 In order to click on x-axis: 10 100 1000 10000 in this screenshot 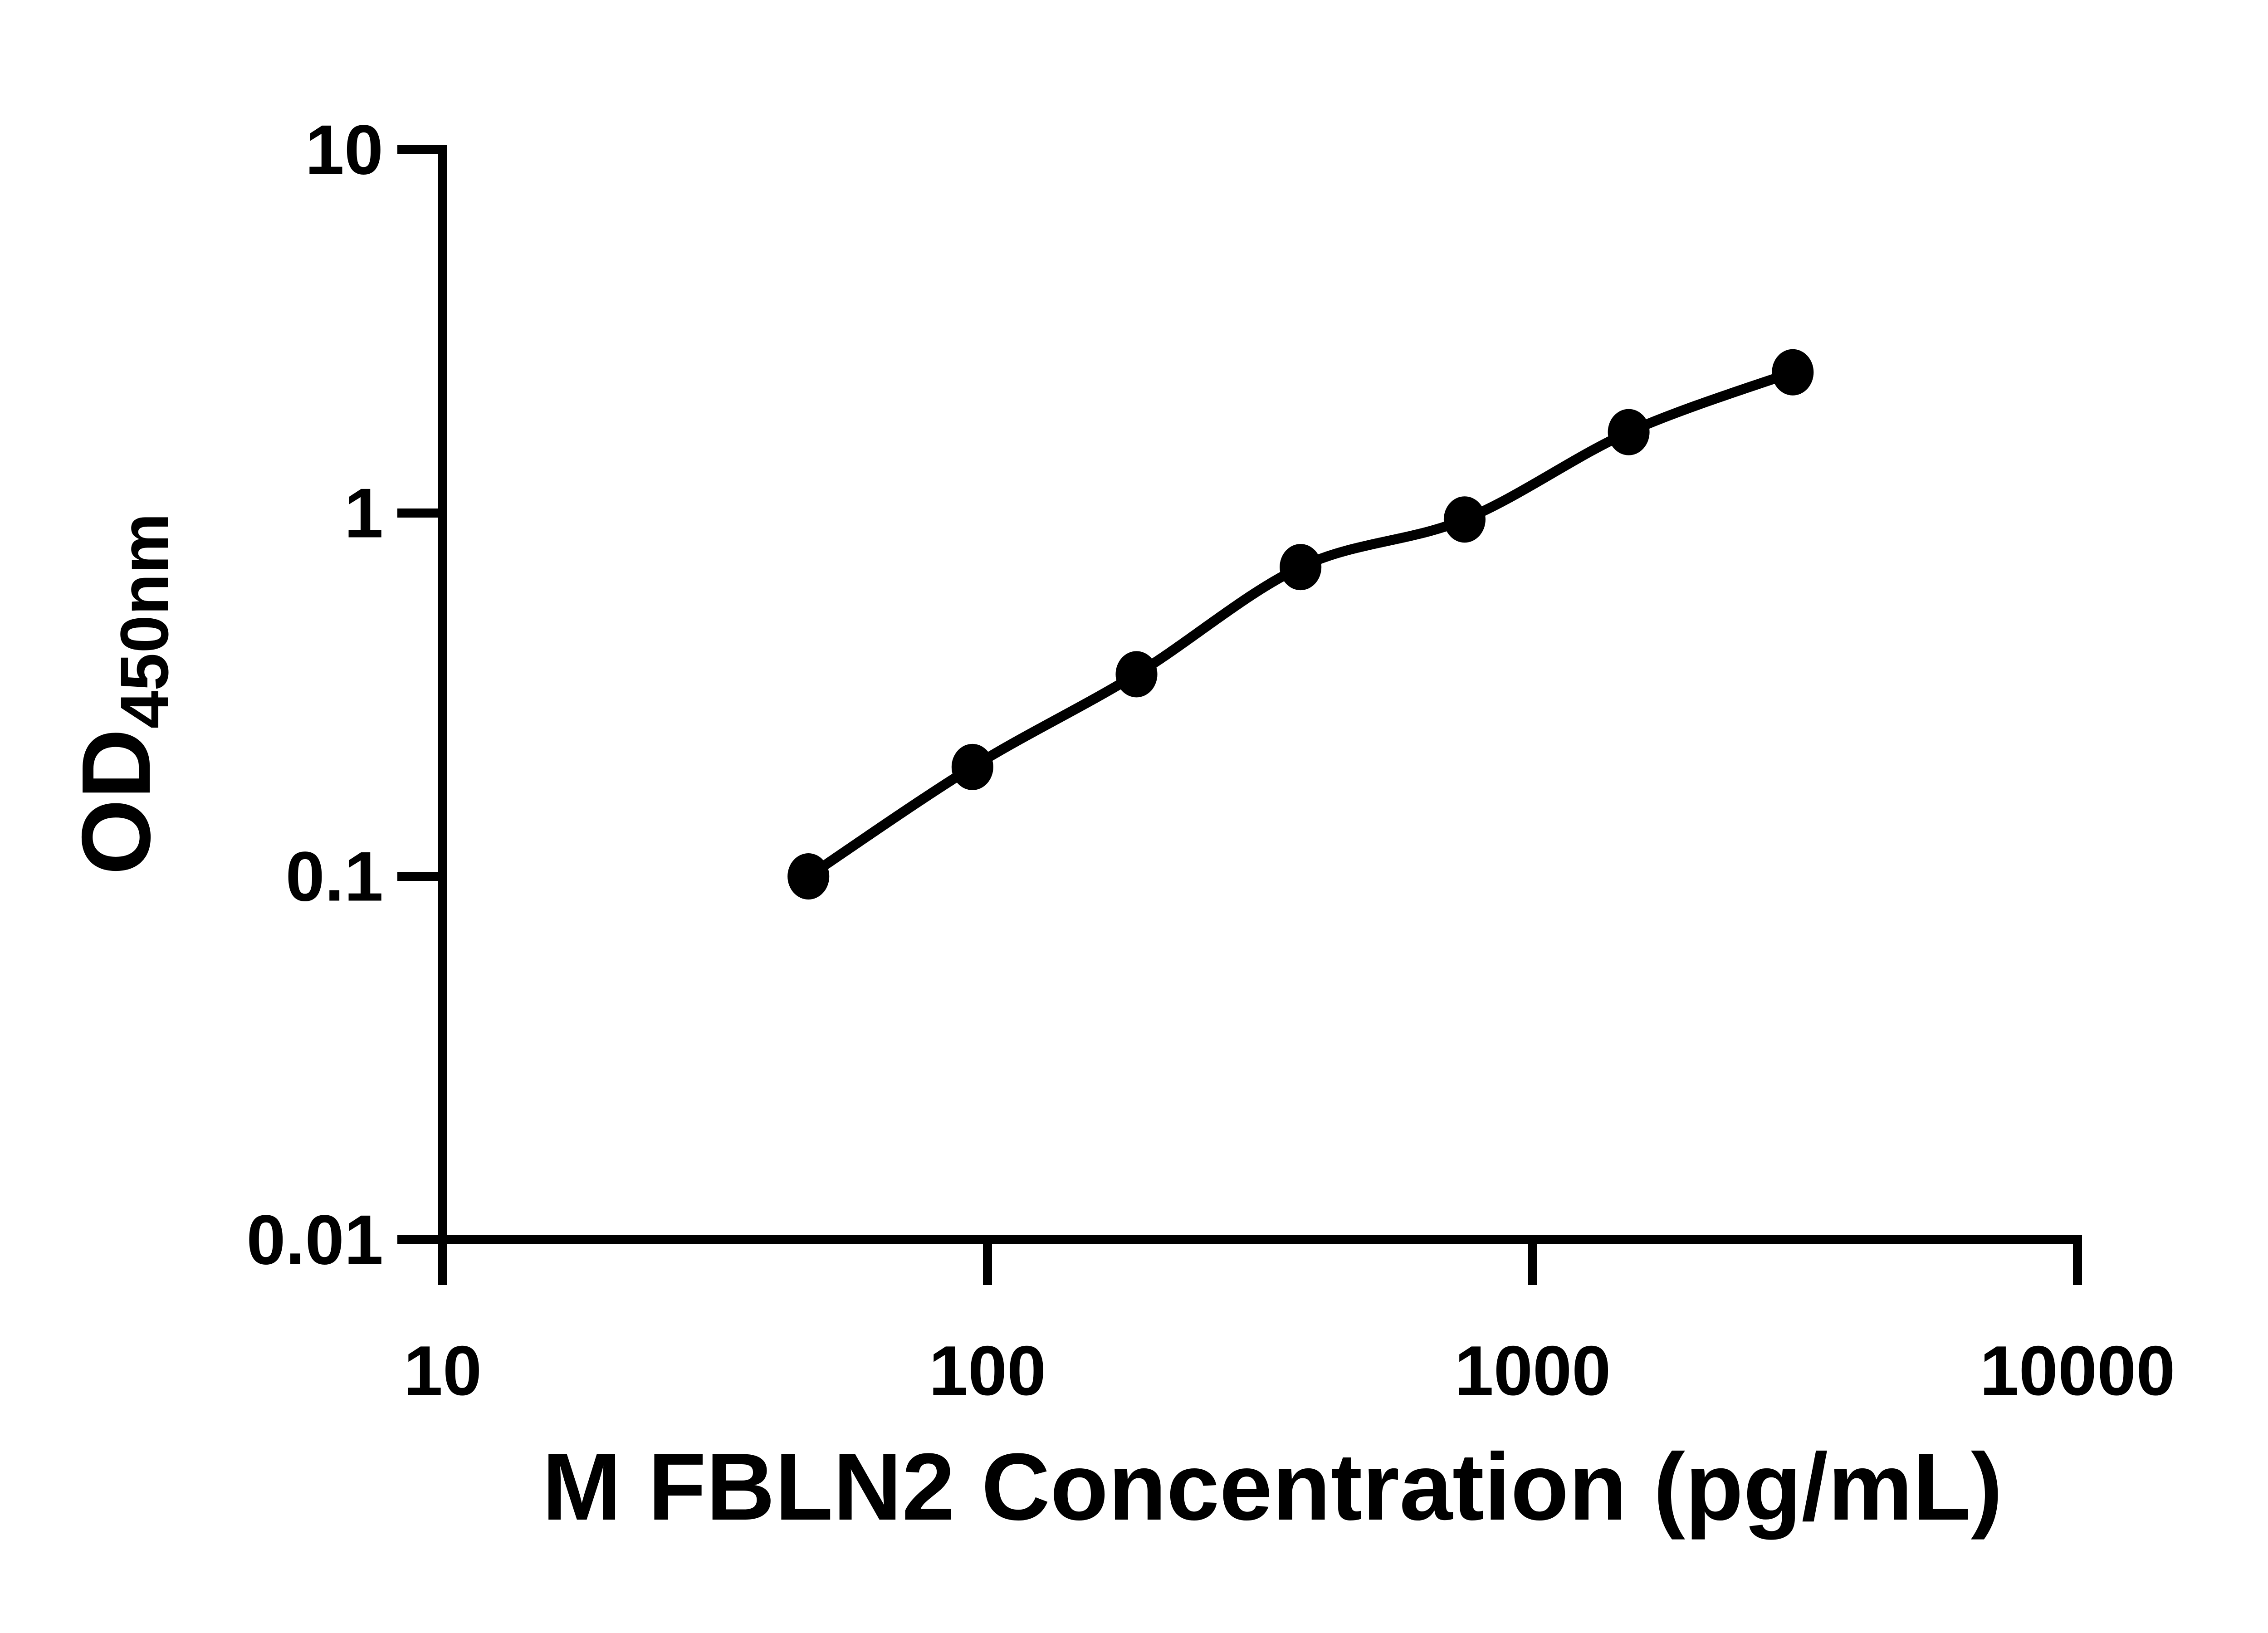, I will do `click(1289, 1322)`.